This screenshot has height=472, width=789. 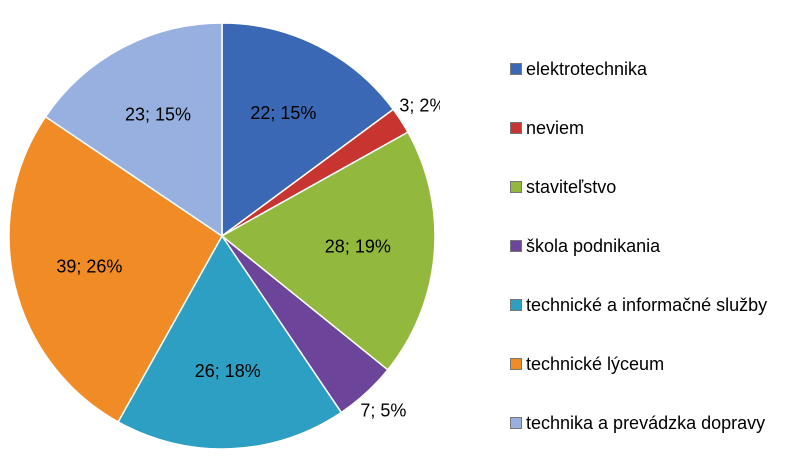 I want to click on legend-item: technika a prevádzka dopravy, so click(x=645, y=423).